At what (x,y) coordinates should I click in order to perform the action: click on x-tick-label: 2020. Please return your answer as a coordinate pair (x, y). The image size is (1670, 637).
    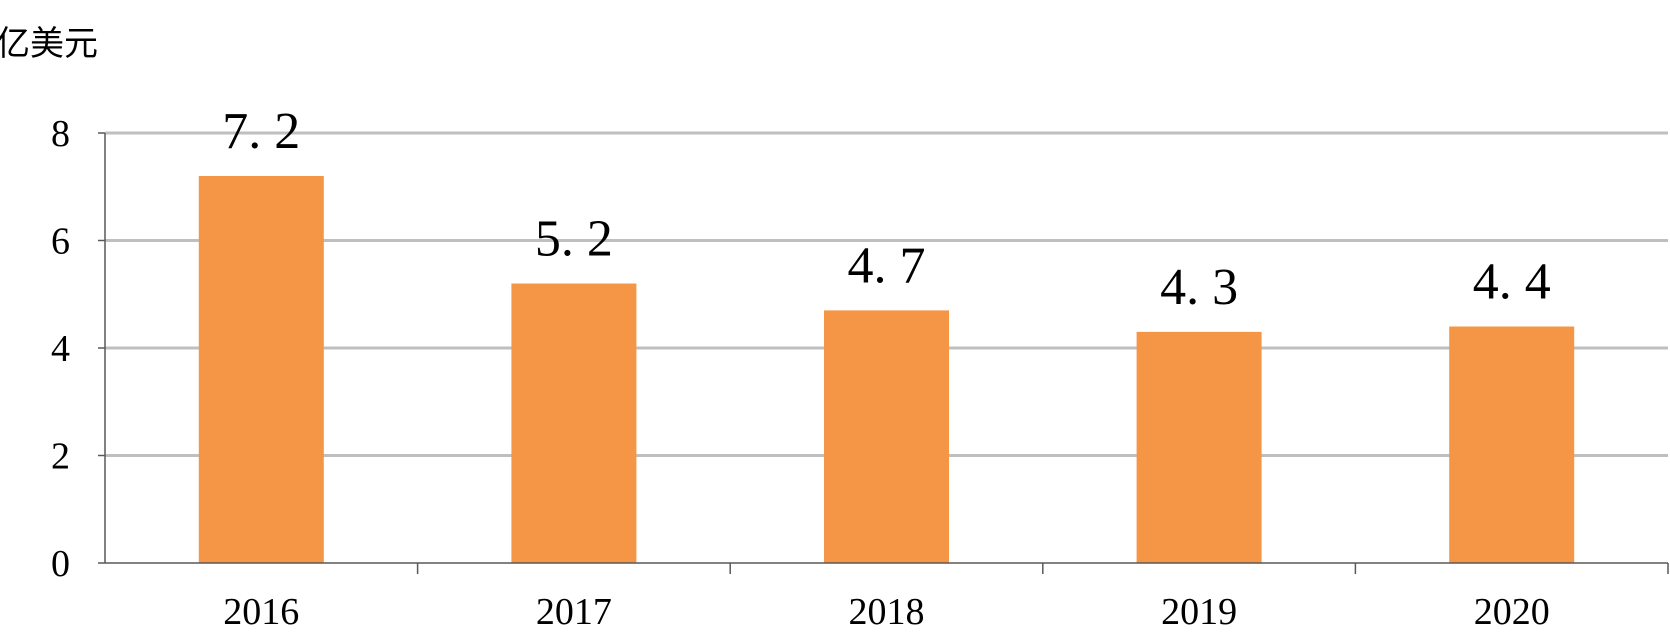
    Looking at the image, I should click on (1512, 612).